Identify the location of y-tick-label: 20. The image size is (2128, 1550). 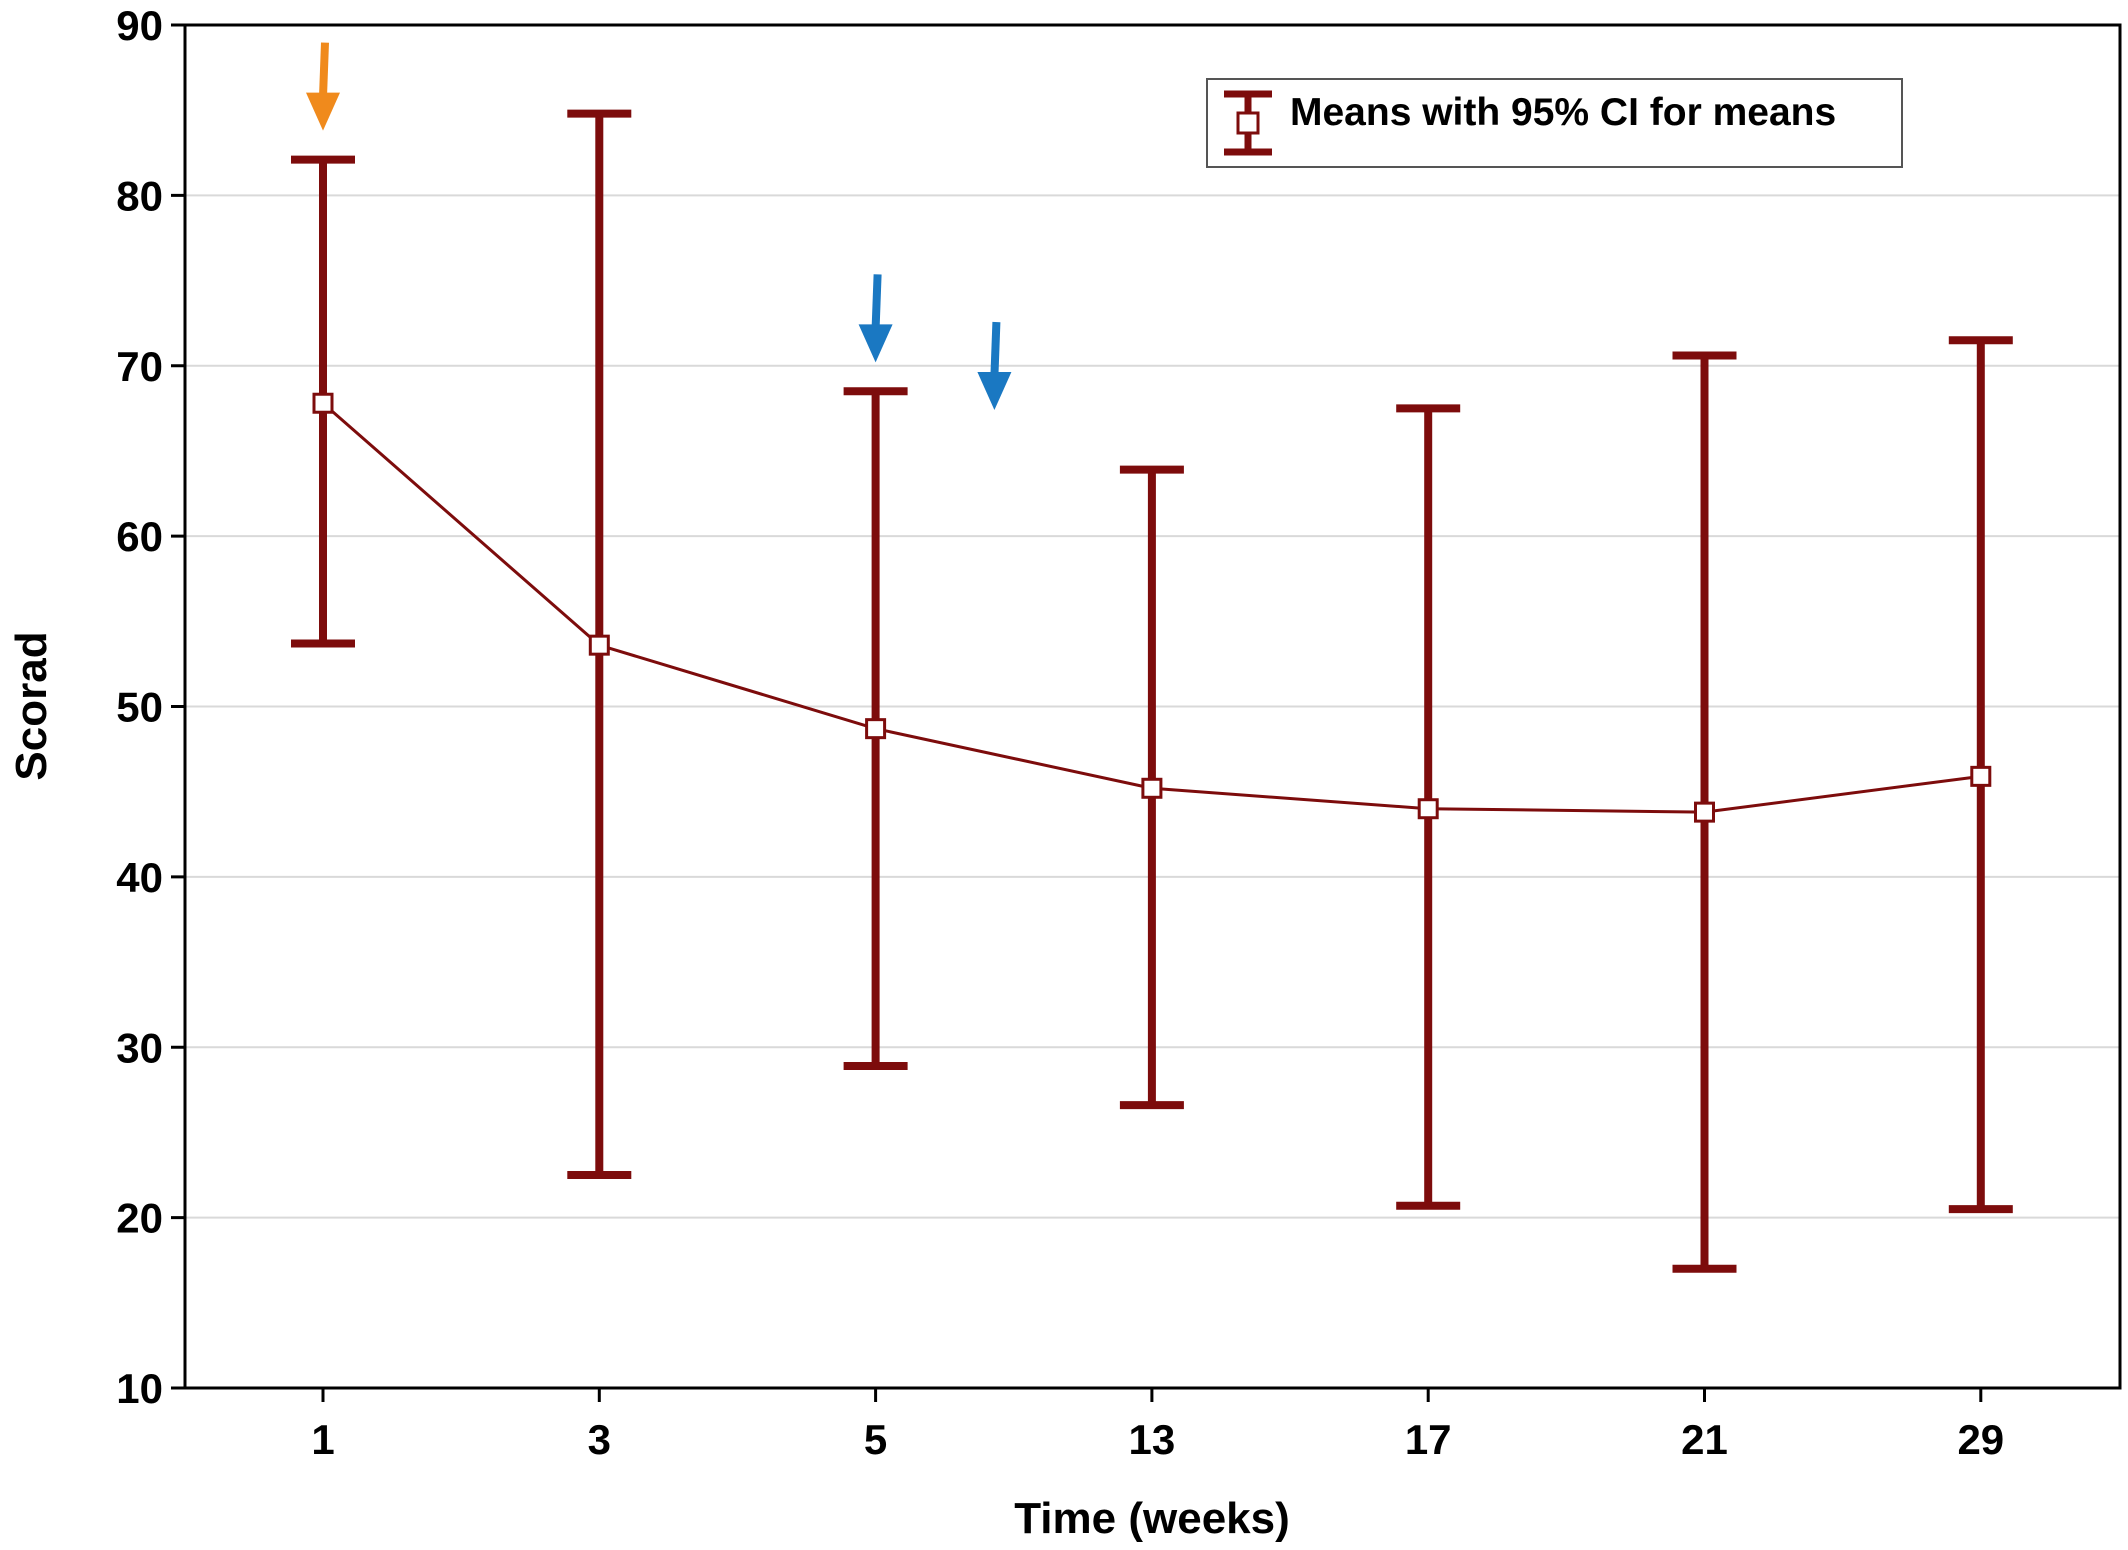
(139, 1218).